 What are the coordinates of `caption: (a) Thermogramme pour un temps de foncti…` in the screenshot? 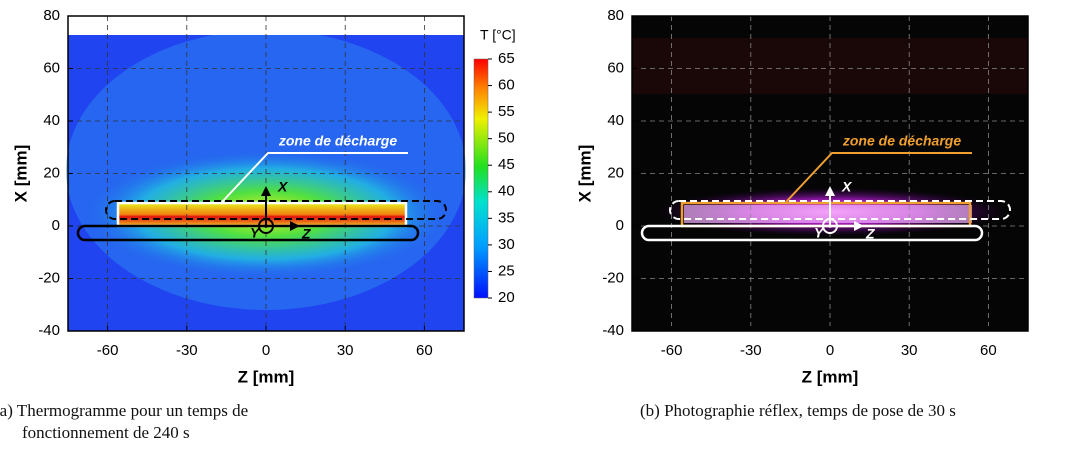 It's located at (124, 421).